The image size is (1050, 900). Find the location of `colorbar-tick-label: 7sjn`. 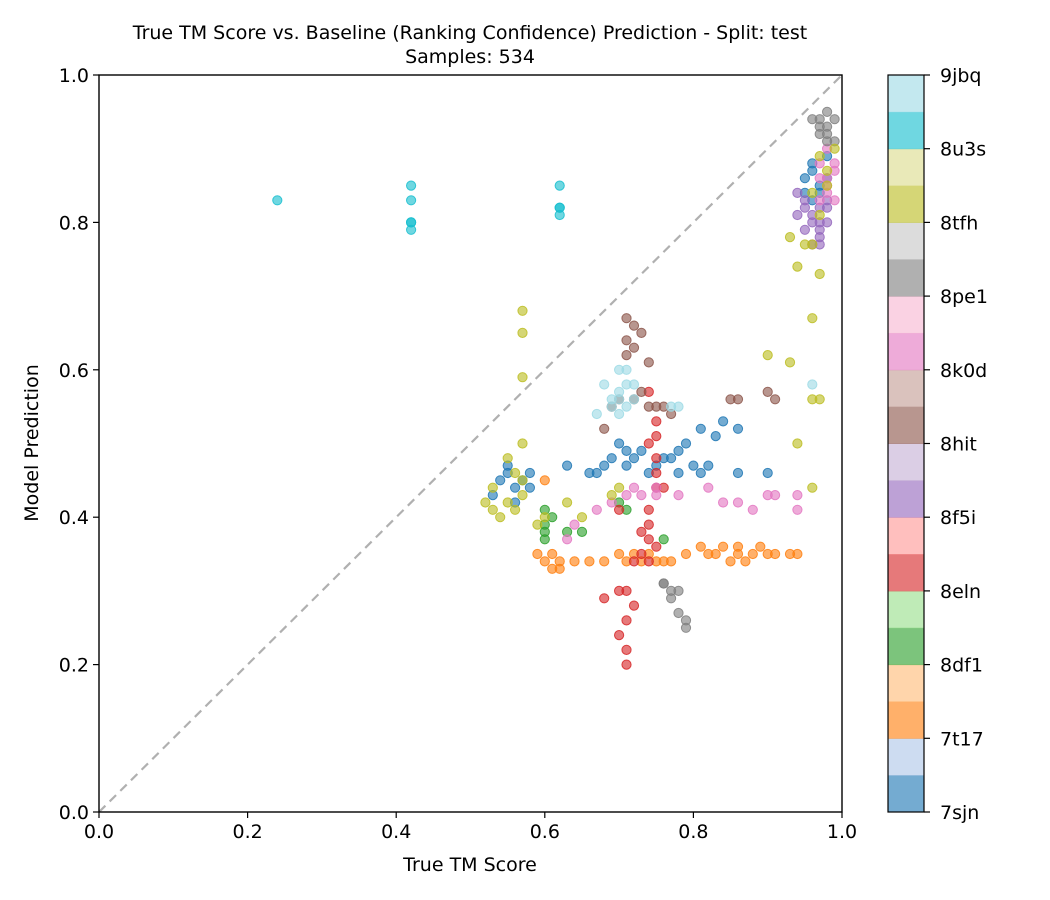

colorbar-tick-label: 7sjn is located at coordinates (959, 813).